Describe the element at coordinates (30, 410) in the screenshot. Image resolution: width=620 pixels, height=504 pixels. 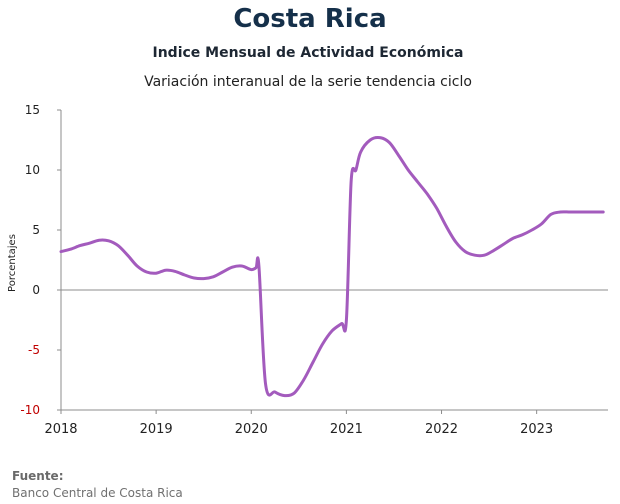
I see `y-tick-label: -10` at that location.